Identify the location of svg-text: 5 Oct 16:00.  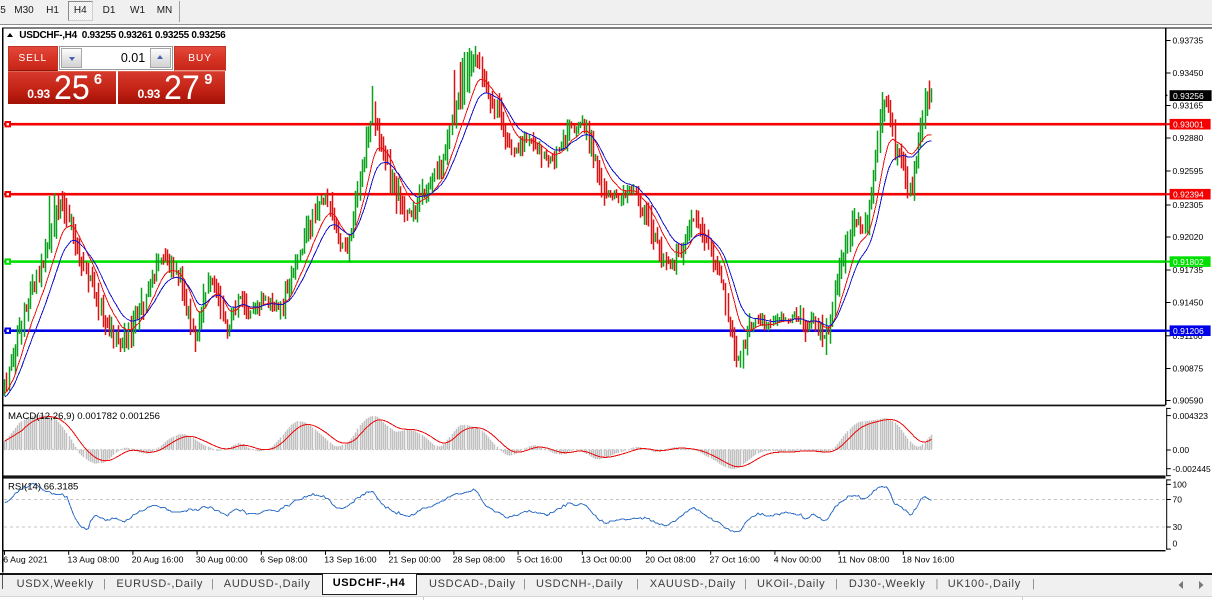
(540, 559).